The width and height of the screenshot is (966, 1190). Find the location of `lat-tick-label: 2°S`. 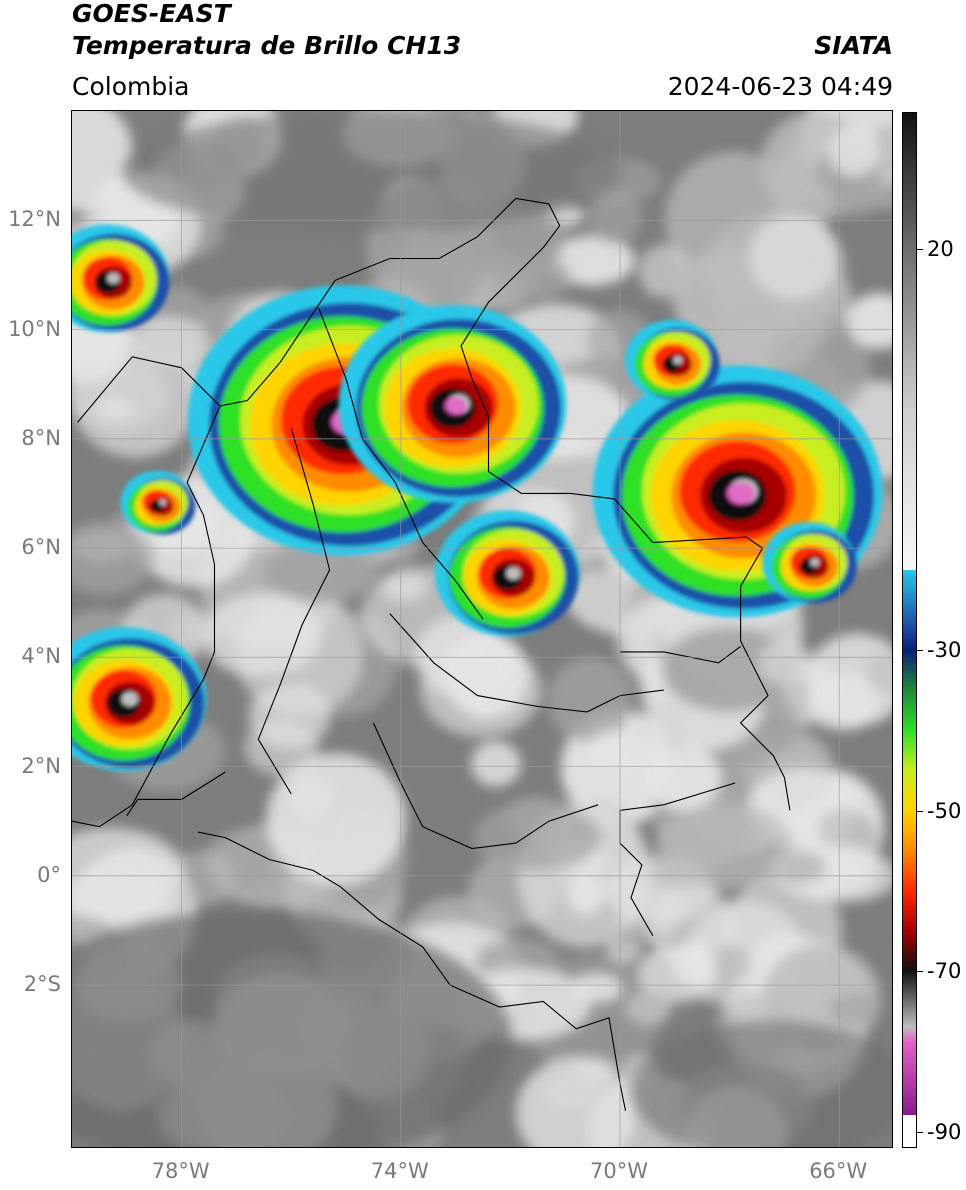

lat-tick-label: 2°S is located at coordinates (42, 984).